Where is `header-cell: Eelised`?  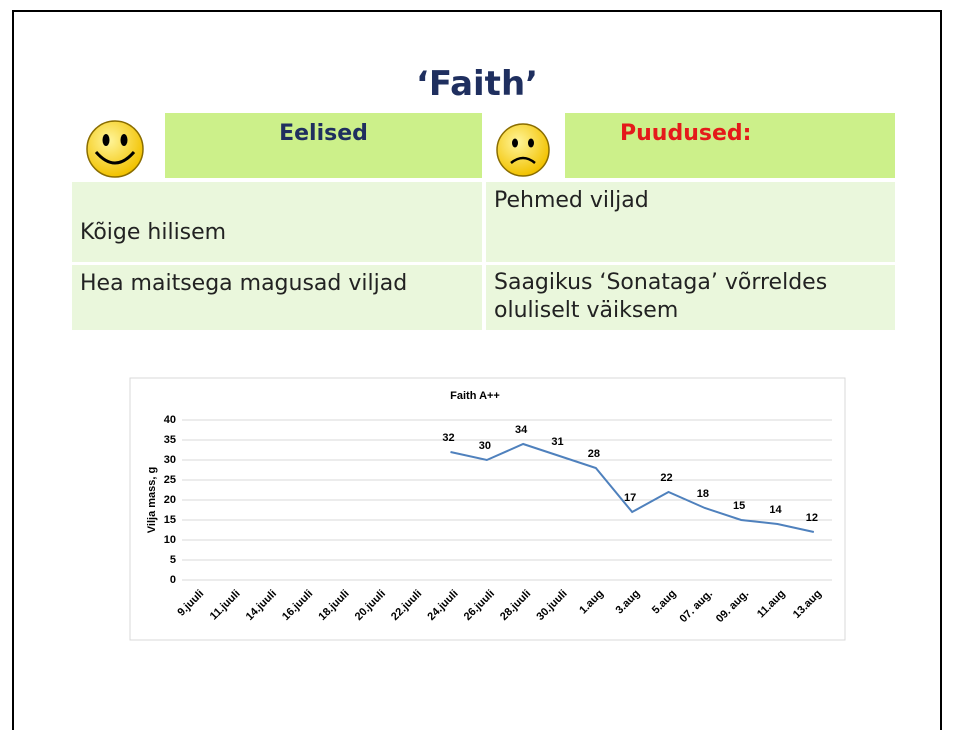
header-cell: Eelised is located at coordinates (323, 145).